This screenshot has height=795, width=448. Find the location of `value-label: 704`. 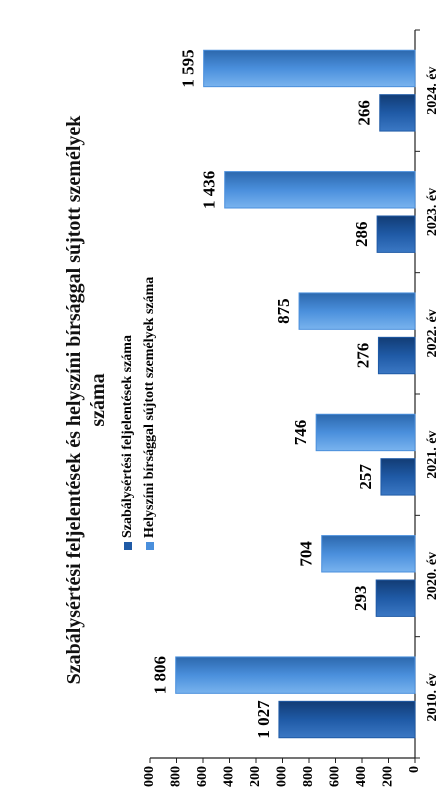

value-label: 704 is located at coordinates (306, 554).